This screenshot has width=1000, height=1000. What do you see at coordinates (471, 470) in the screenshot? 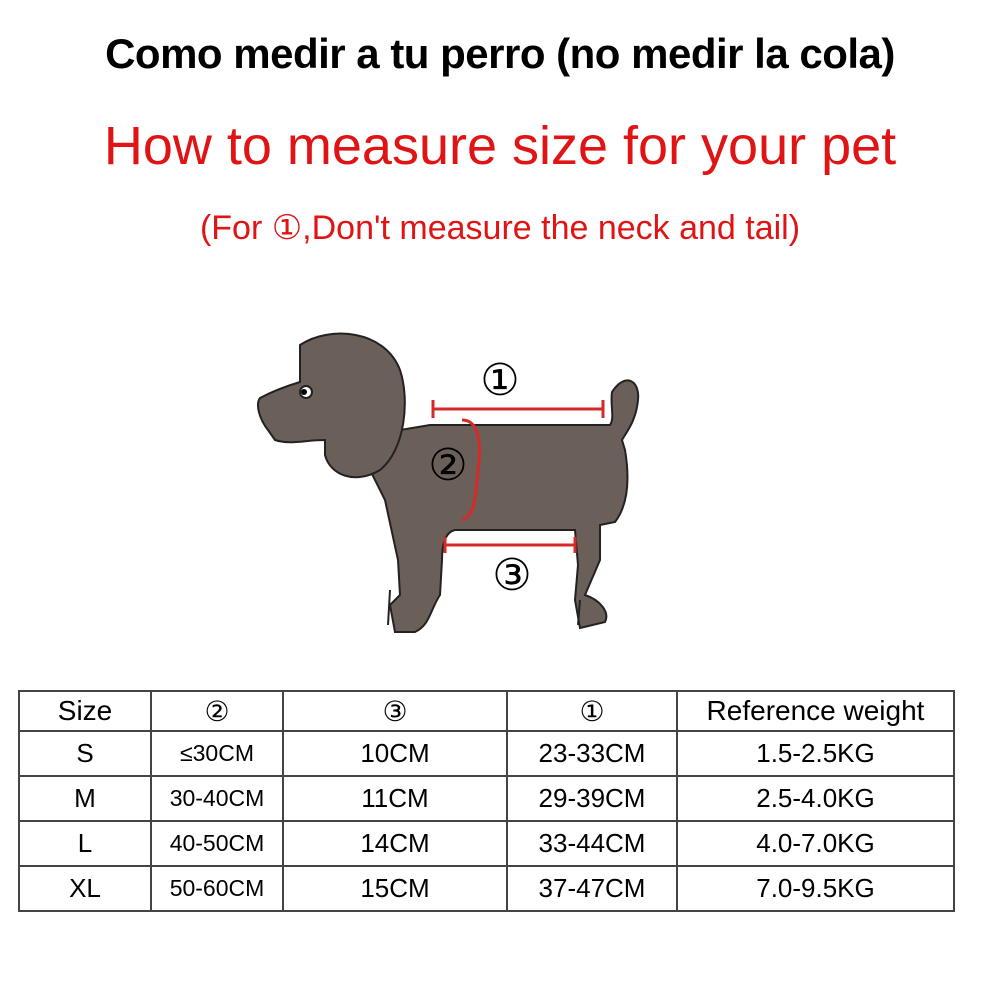
I see `chest-line` at bounding box center [471, 470].